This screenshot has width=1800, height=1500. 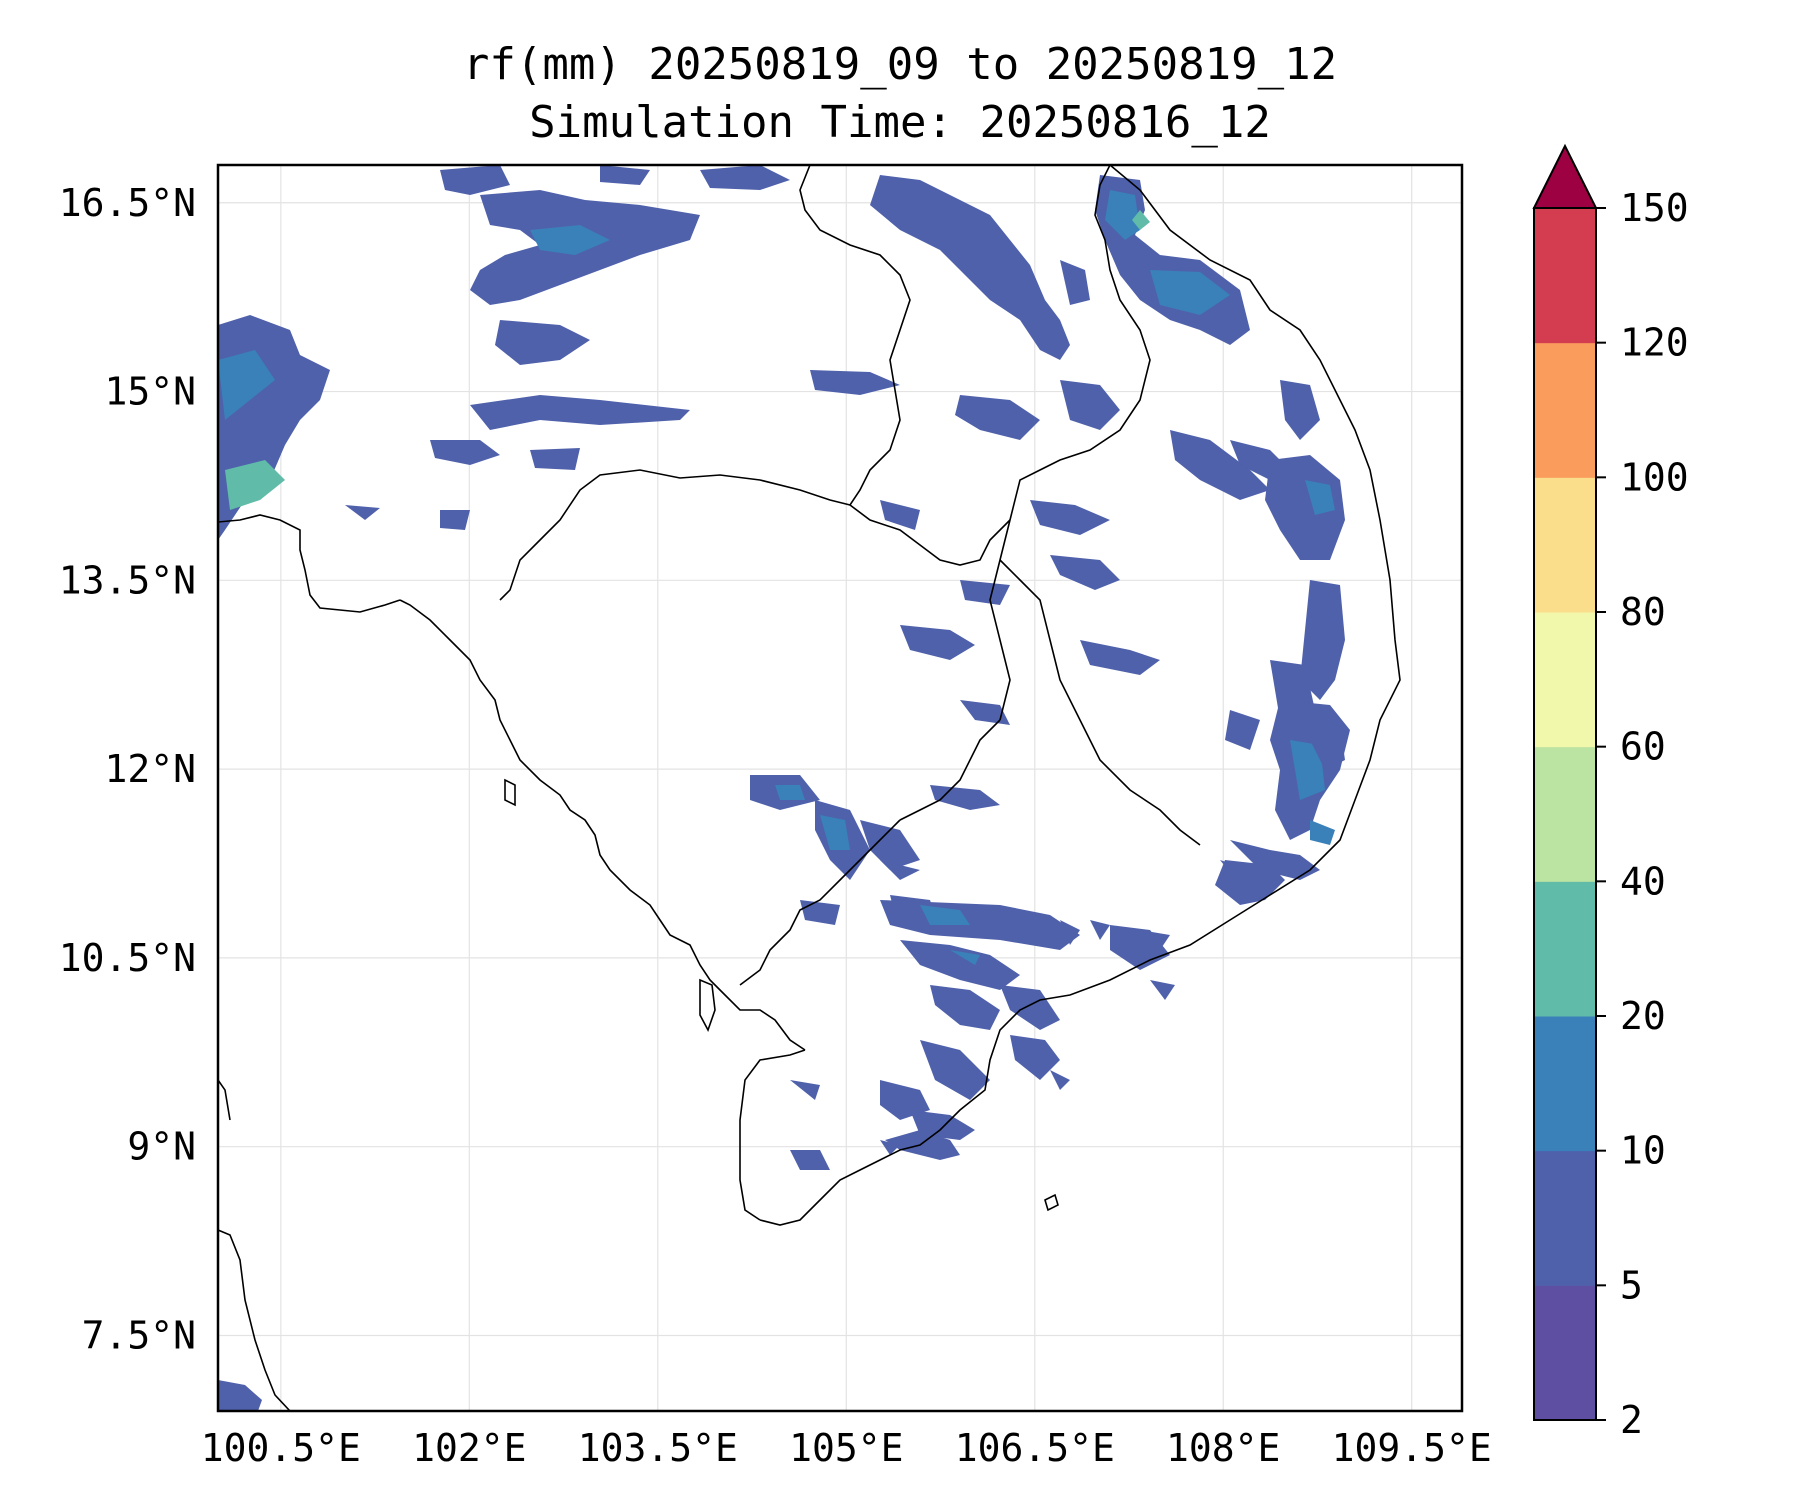 I want to click on lon-tick-label: 106.5°E, so click(x=1035, y=1448).